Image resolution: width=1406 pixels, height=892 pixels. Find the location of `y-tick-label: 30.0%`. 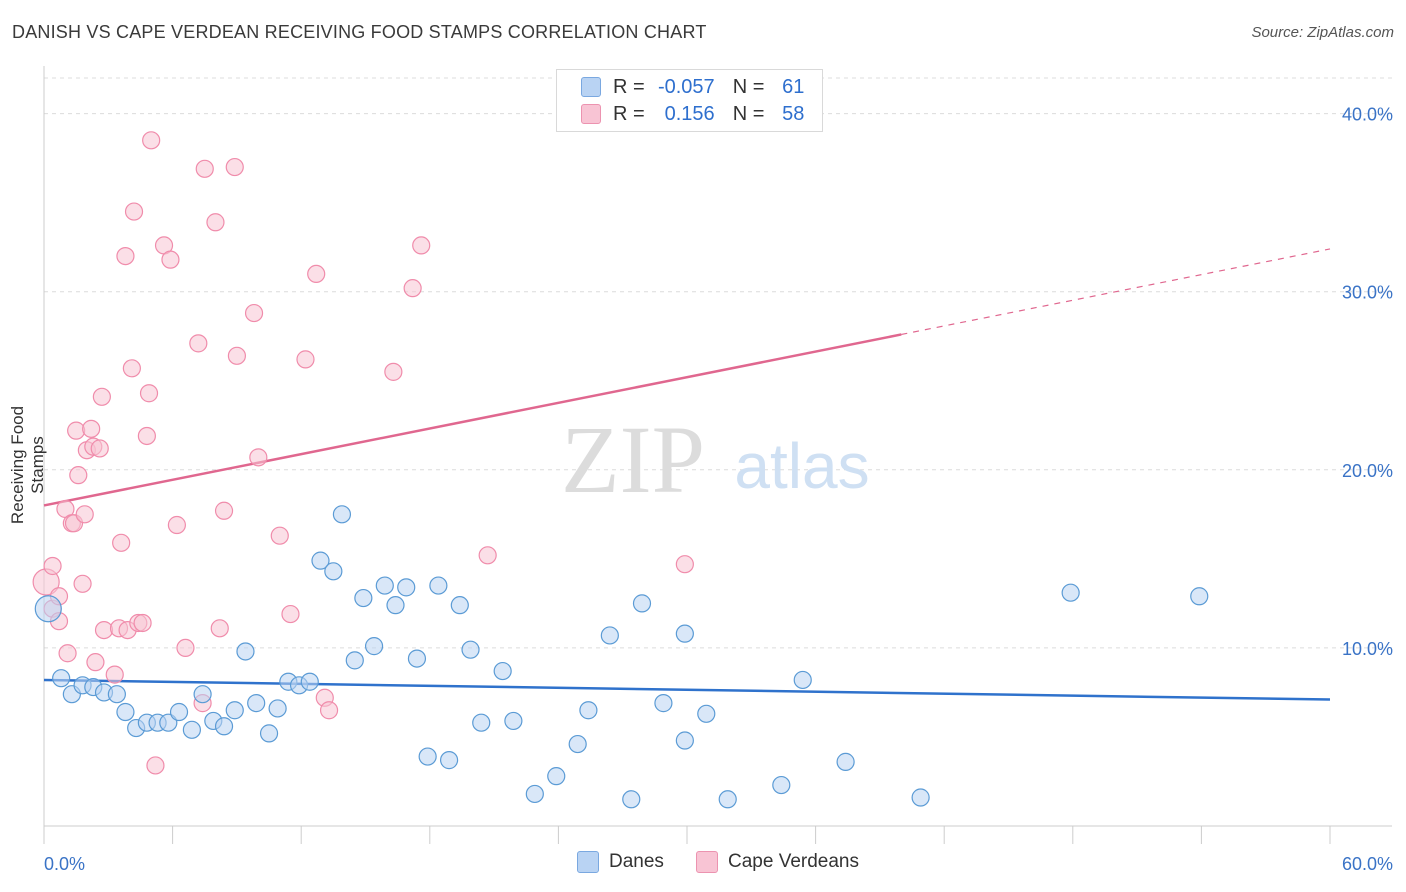

y-tick-label: 30.0% is located at coordinates (1367, 293).